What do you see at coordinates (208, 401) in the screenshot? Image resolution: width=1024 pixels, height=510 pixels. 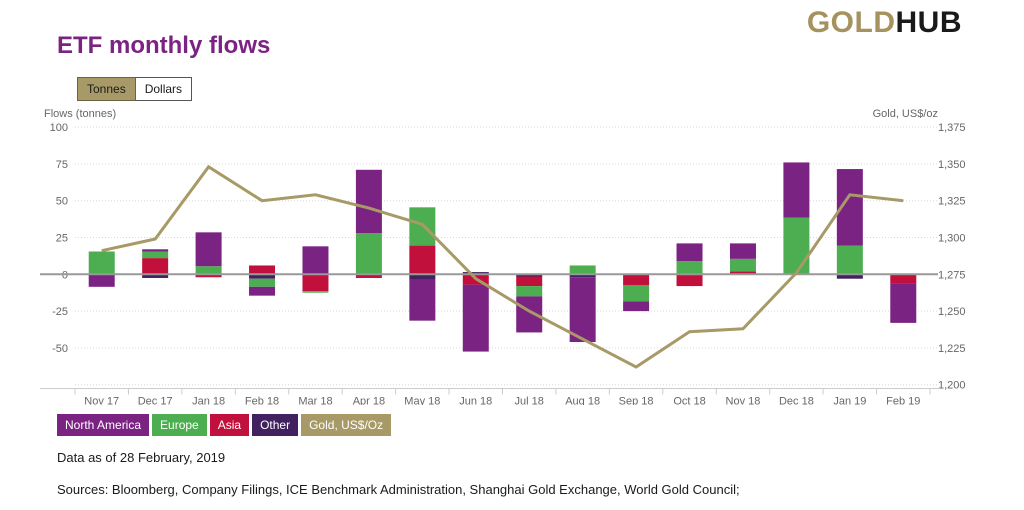 I see `x-axis-month-label: Jan 18` at bounding box center [208, 401].